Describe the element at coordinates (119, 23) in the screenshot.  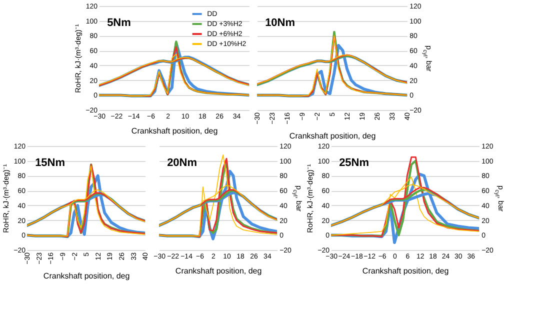
I see `text: 5Nm` at that location.